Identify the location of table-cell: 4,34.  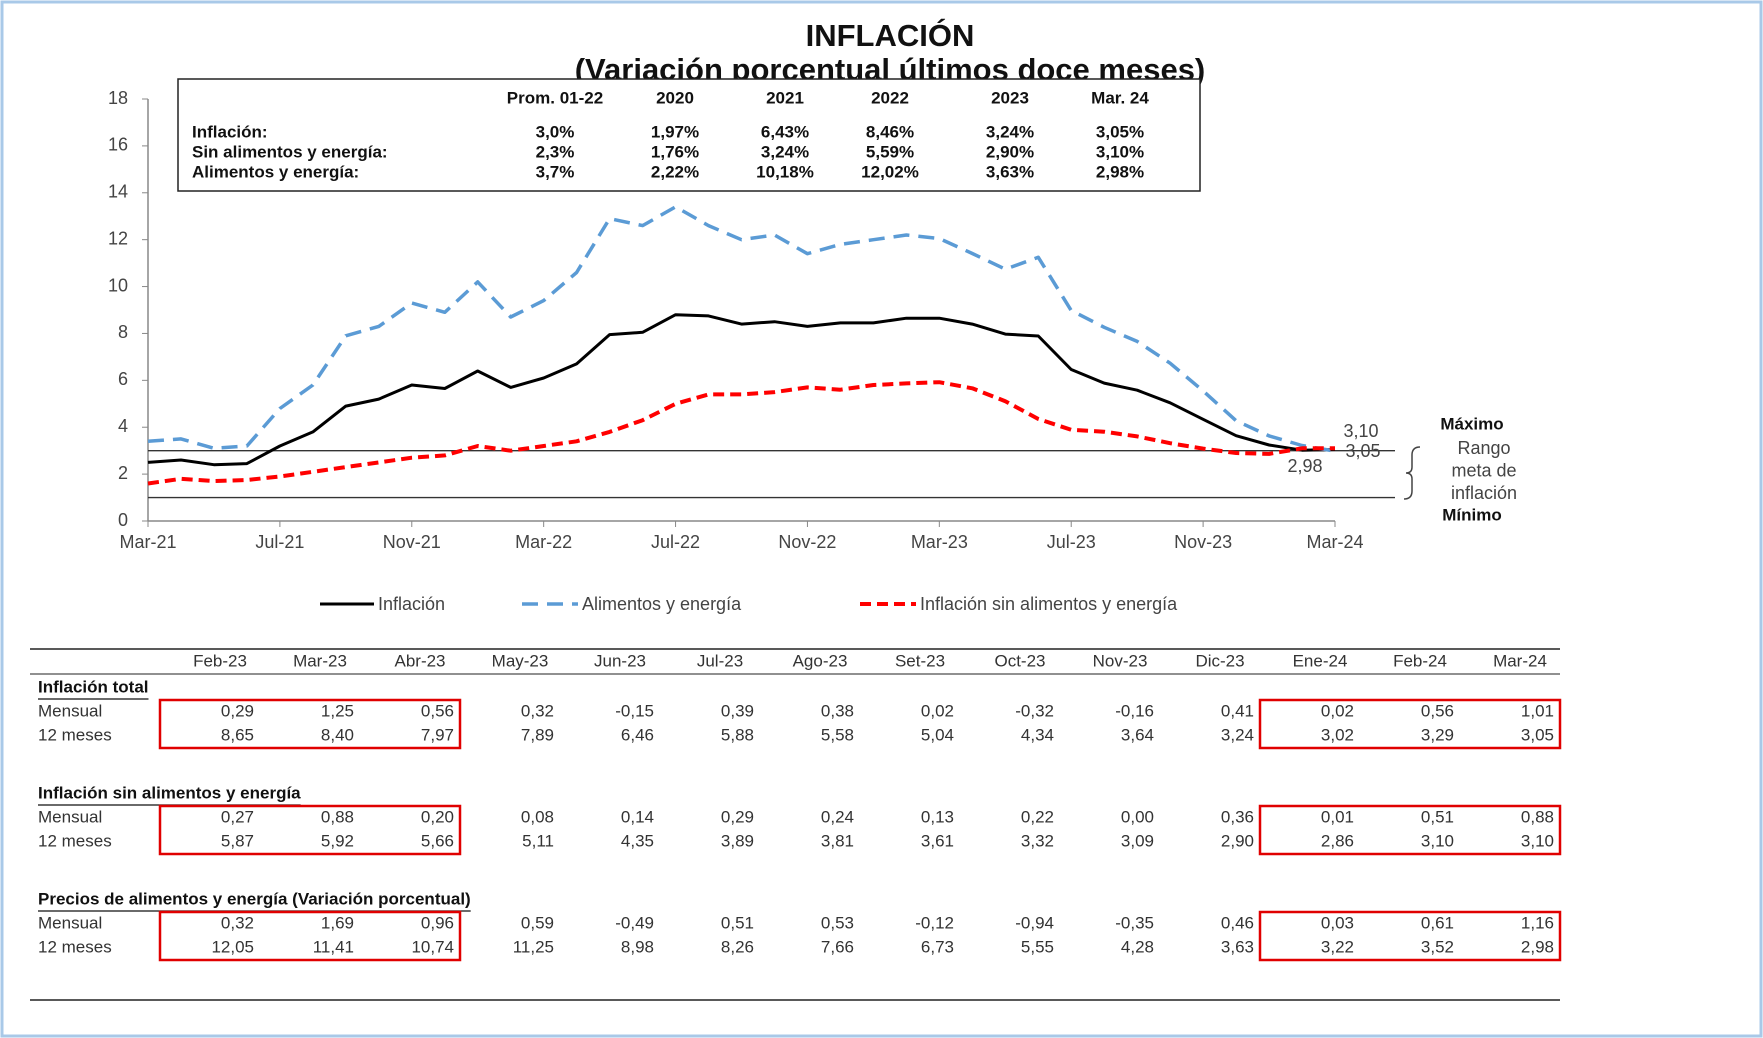
(1037, 734).